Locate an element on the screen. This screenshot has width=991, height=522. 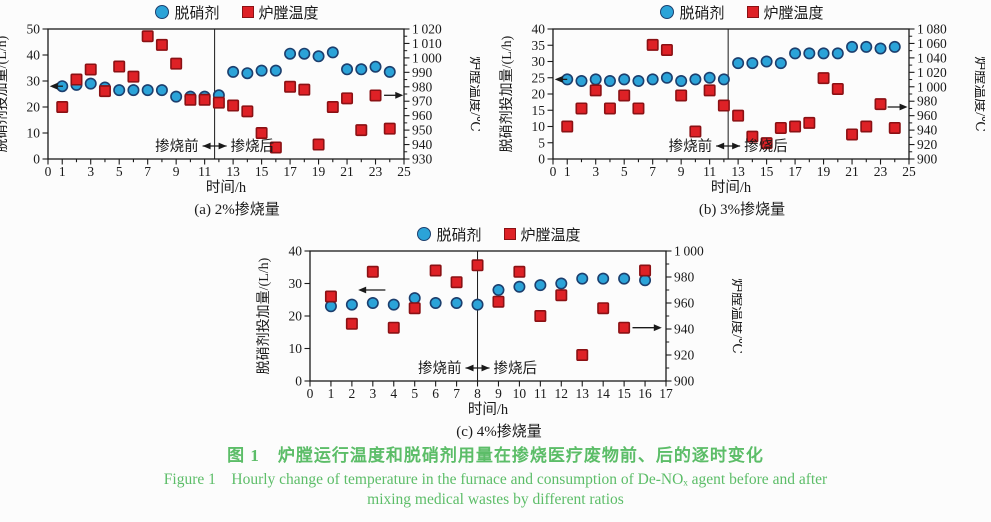
svg-text: 1 080 is located at coordinates (932, 29).